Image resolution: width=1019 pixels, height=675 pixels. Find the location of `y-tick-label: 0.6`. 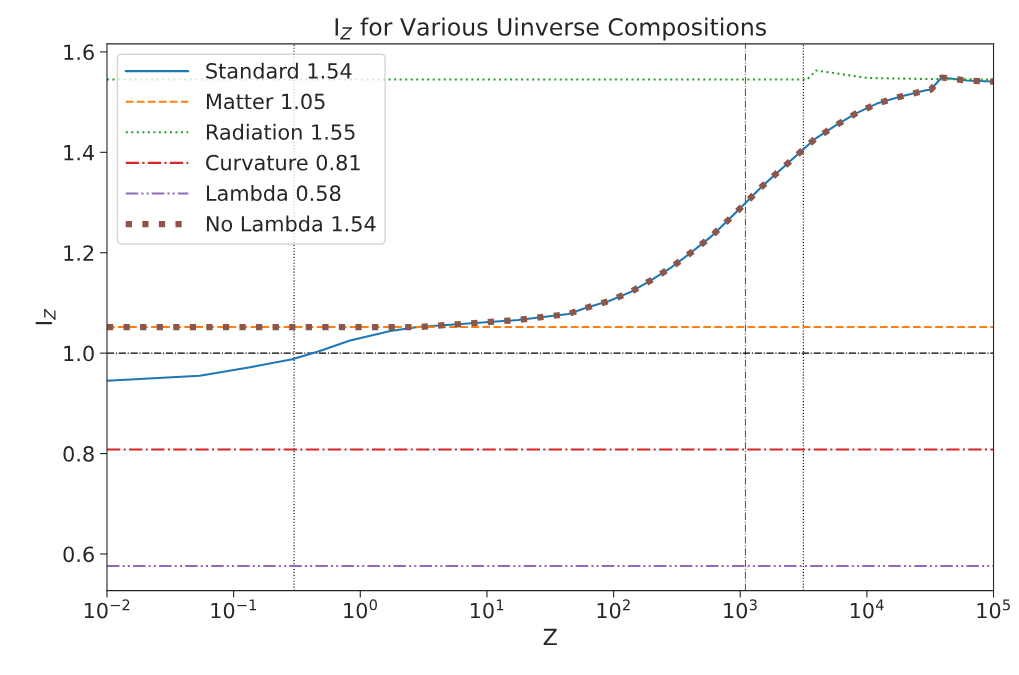

y-tick-label: 0.6 is located at coordinates (78, 554).